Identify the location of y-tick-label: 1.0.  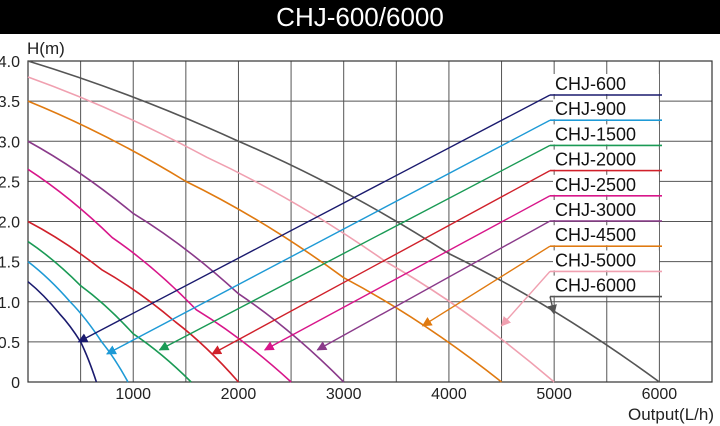
(10, 303).